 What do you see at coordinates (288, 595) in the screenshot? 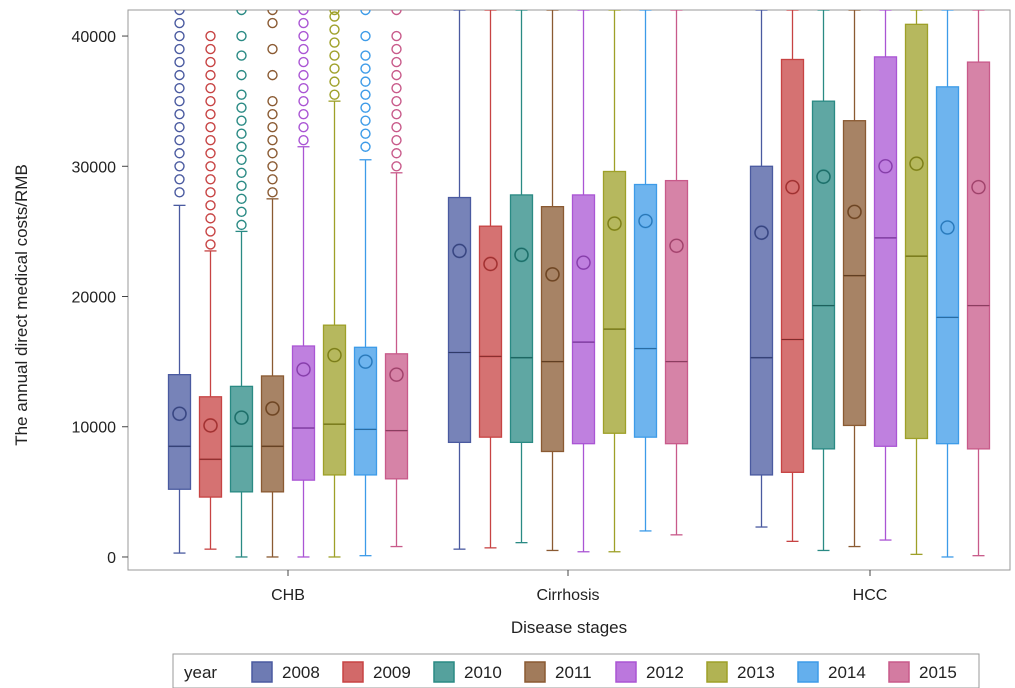
I see `x-tick-label: CHB` at bounding box center [288, 595].